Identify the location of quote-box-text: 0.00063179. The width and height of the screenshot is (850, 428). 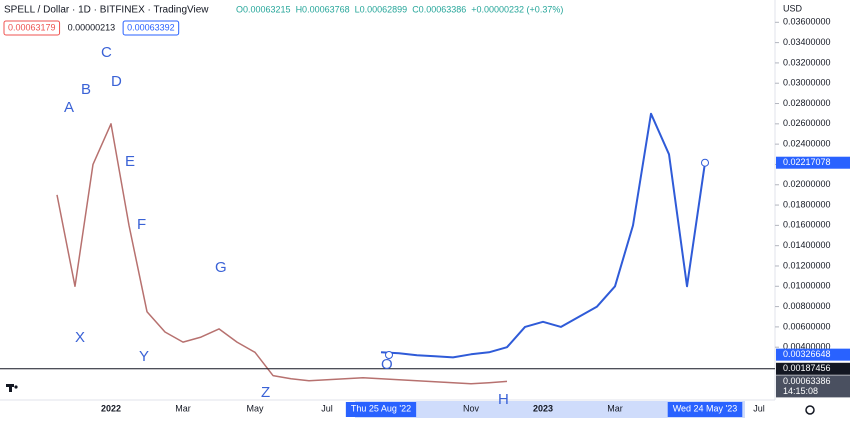
(32, 27).